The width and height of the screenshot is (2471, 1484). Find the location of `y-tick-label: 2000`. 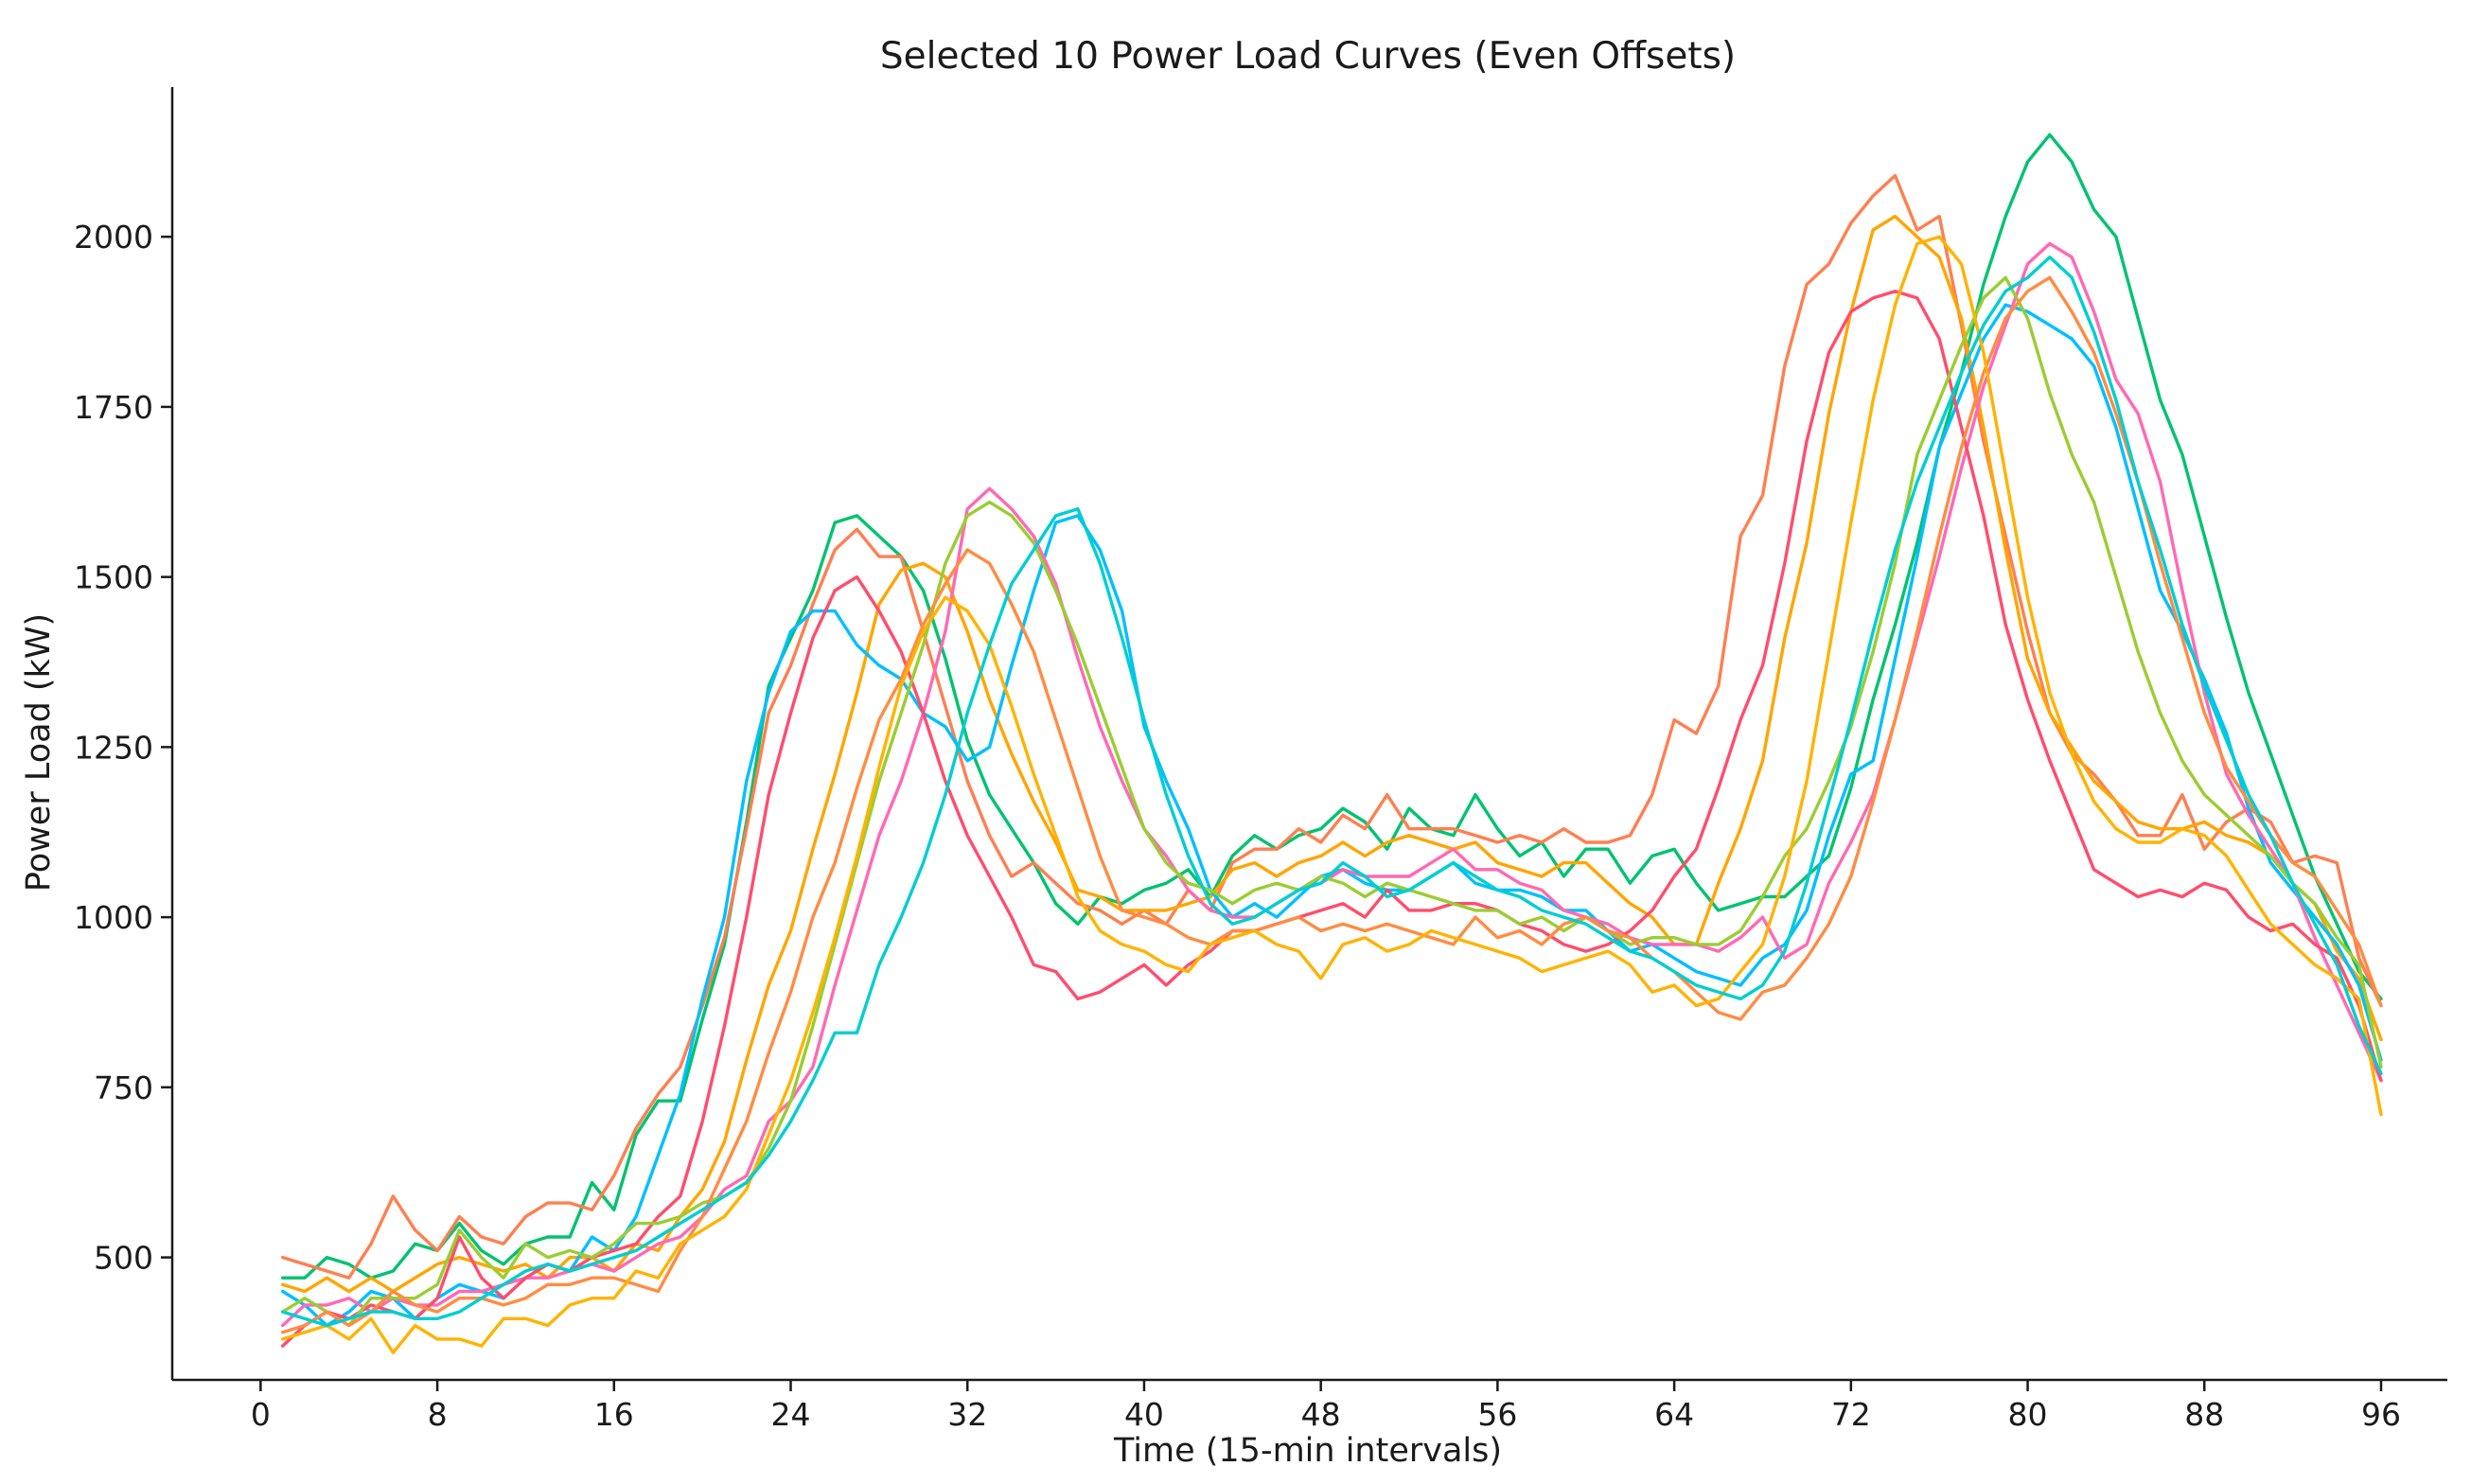

y-tick-label: 2000 is located at coordinates (113, 237).